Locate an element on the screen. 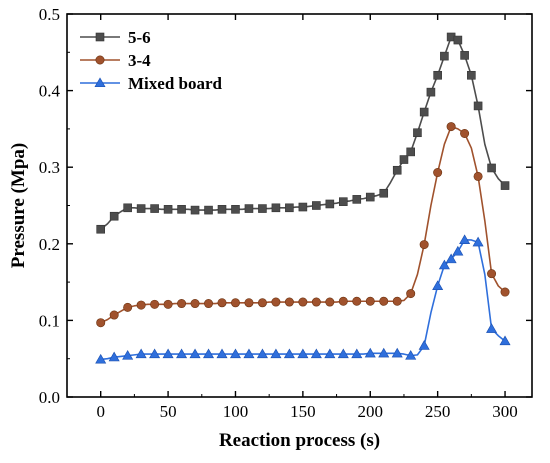 The image size is (550, 463). x-axis-label: Reaction process (s) is located at coordinates (299, 440).